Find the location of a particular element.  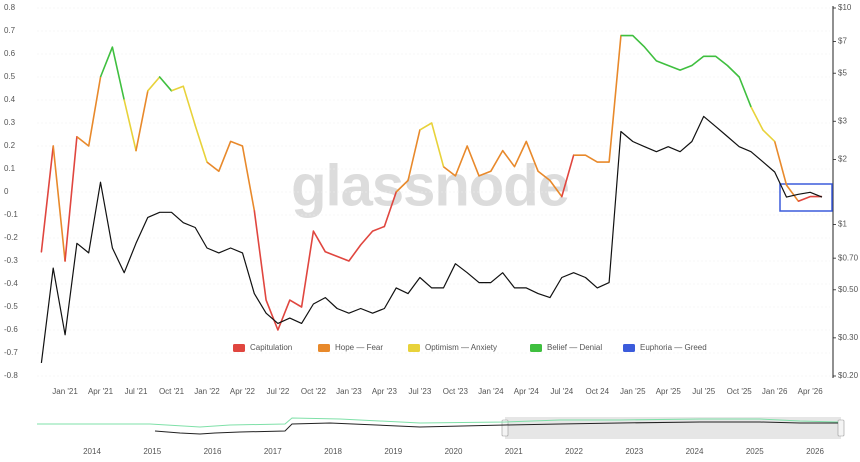

x-tick-label: Jan '21 is located at coordinates (65, 391).